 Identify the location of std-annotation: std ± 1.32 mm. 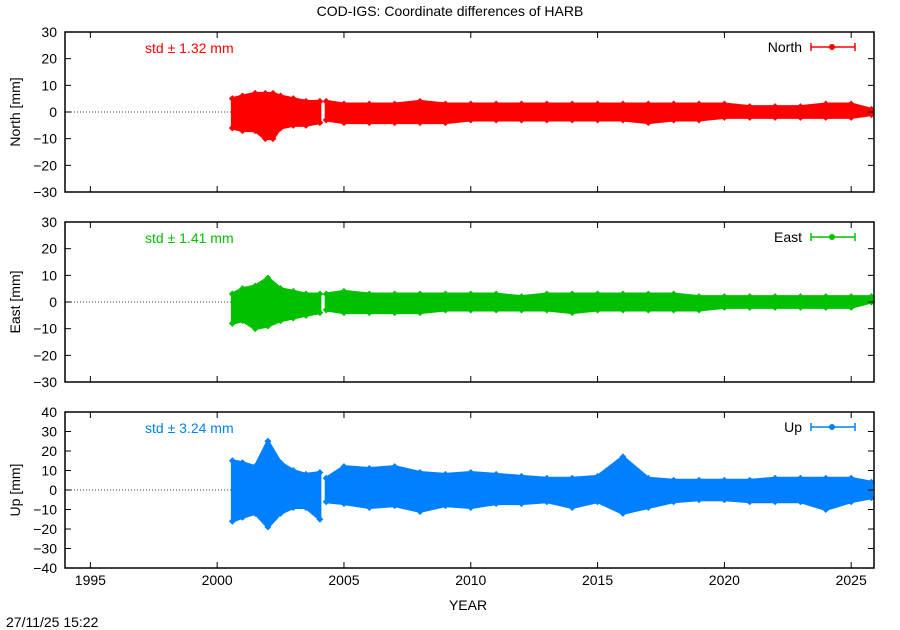
(189, 48).